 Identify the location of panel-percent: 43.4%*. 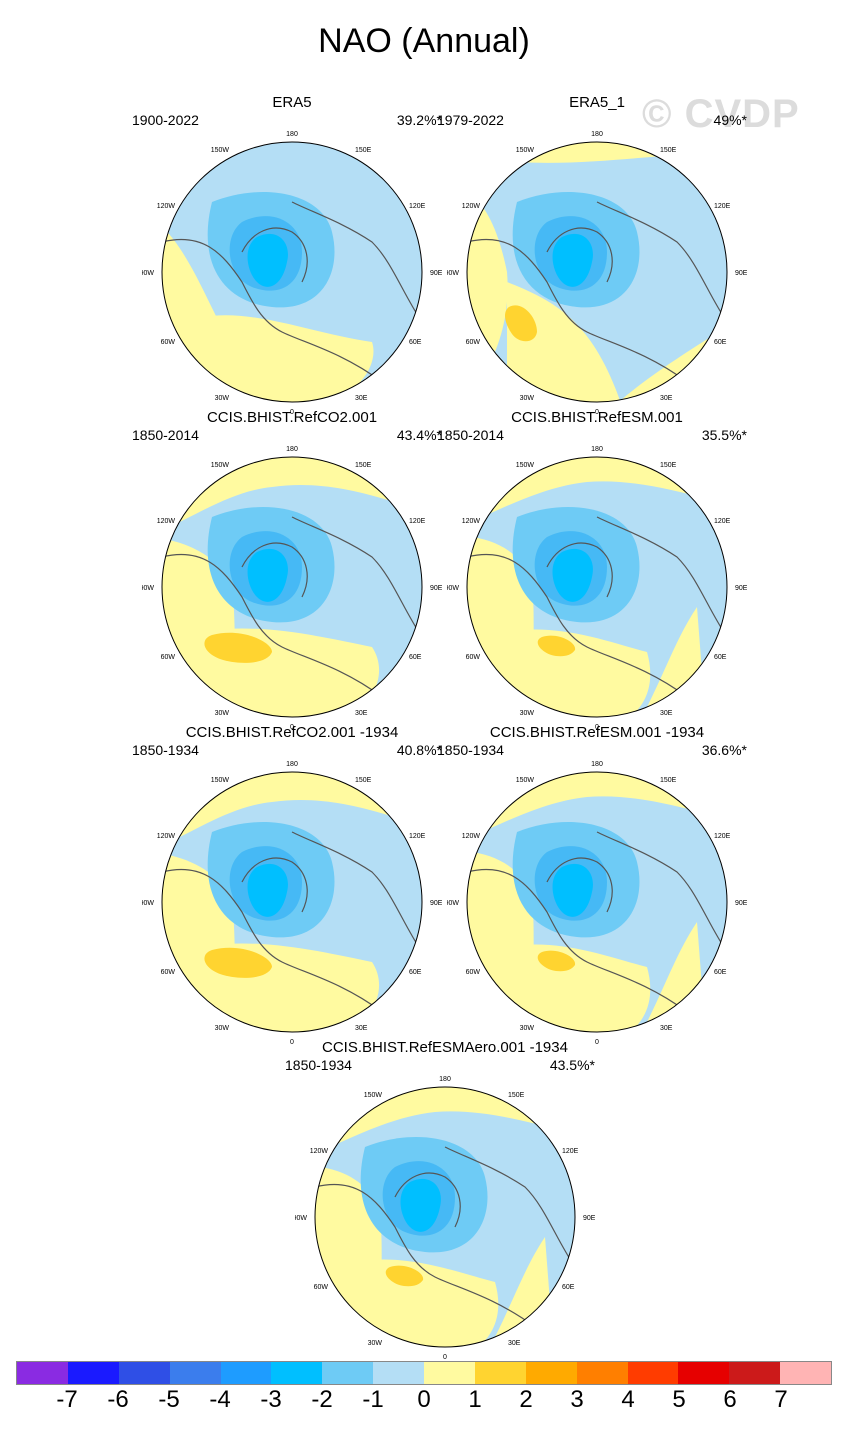
(419, 435).